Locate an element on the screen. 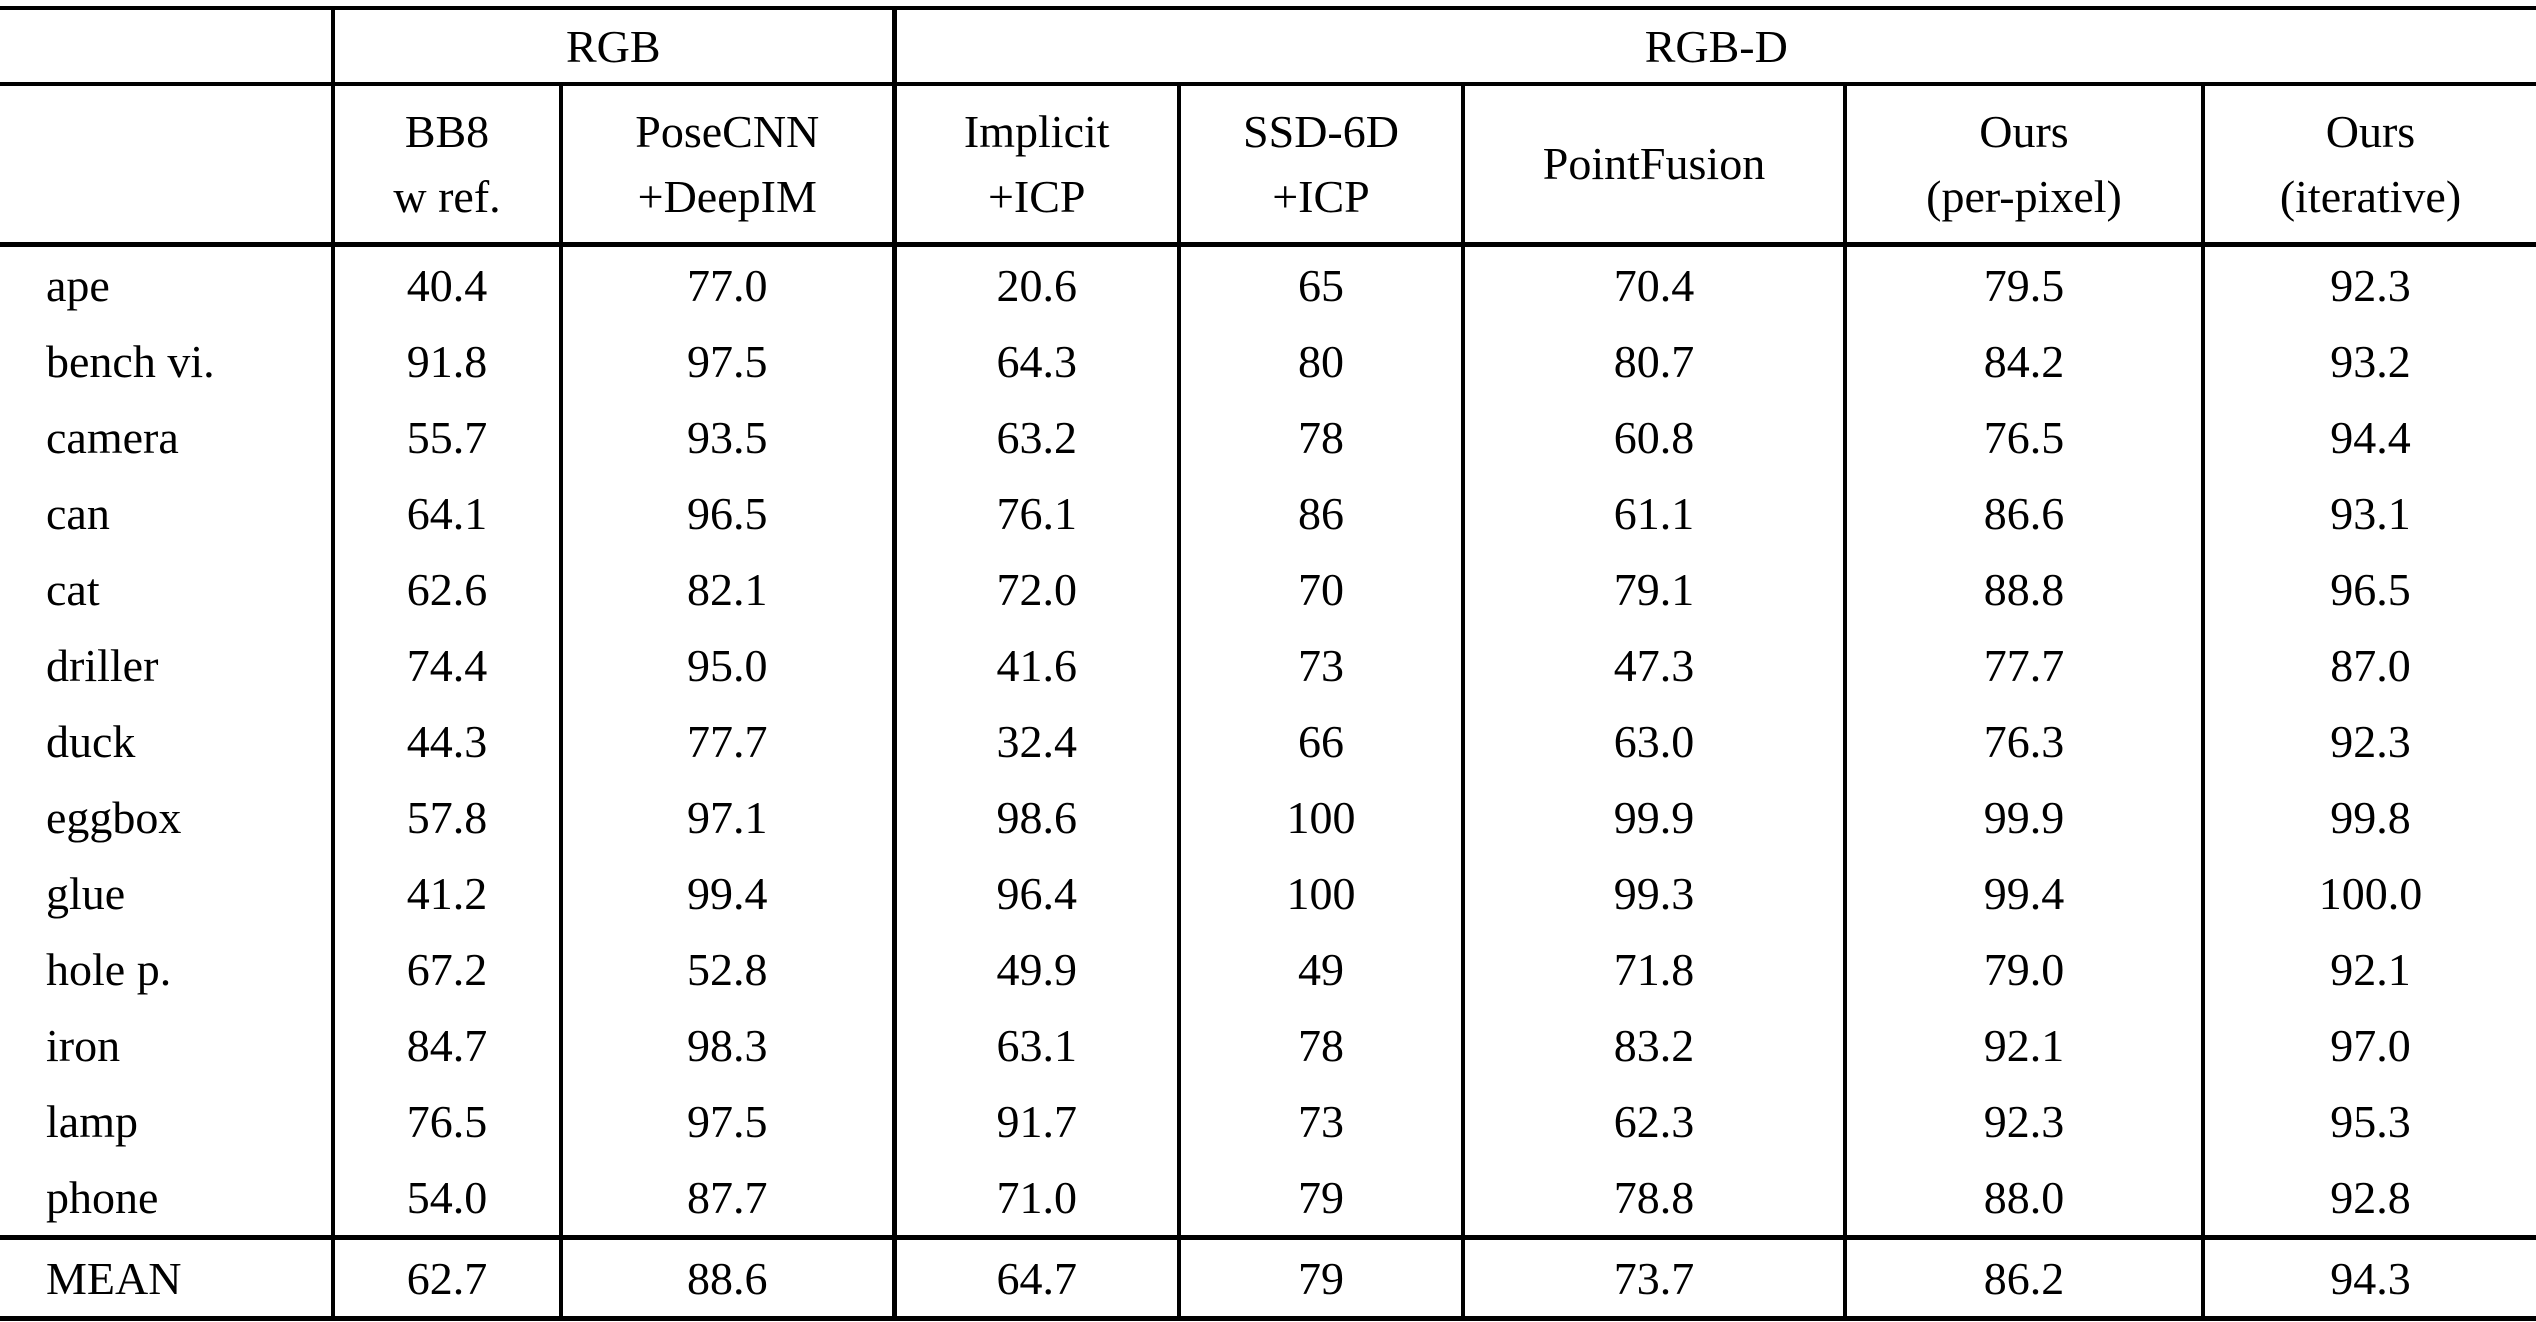 The width and height of the screenshot is (2536, 1322). row-label: iron is located at coordinates (167, 1045).